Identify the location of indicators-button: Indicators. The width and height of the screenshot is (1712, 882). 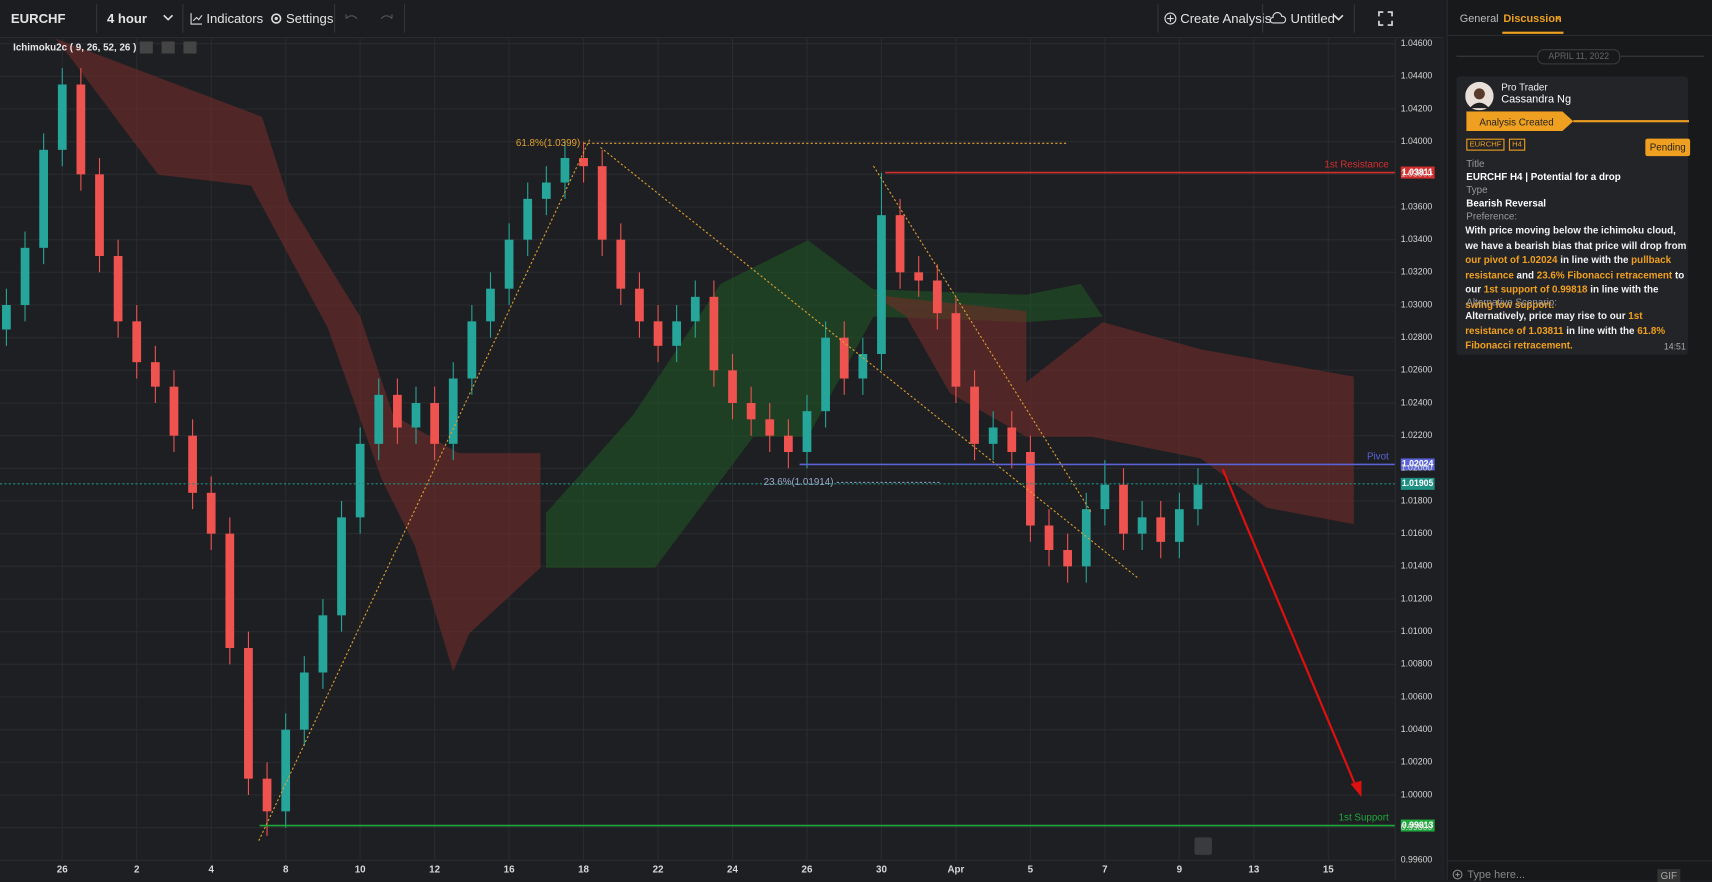
(235, 18).